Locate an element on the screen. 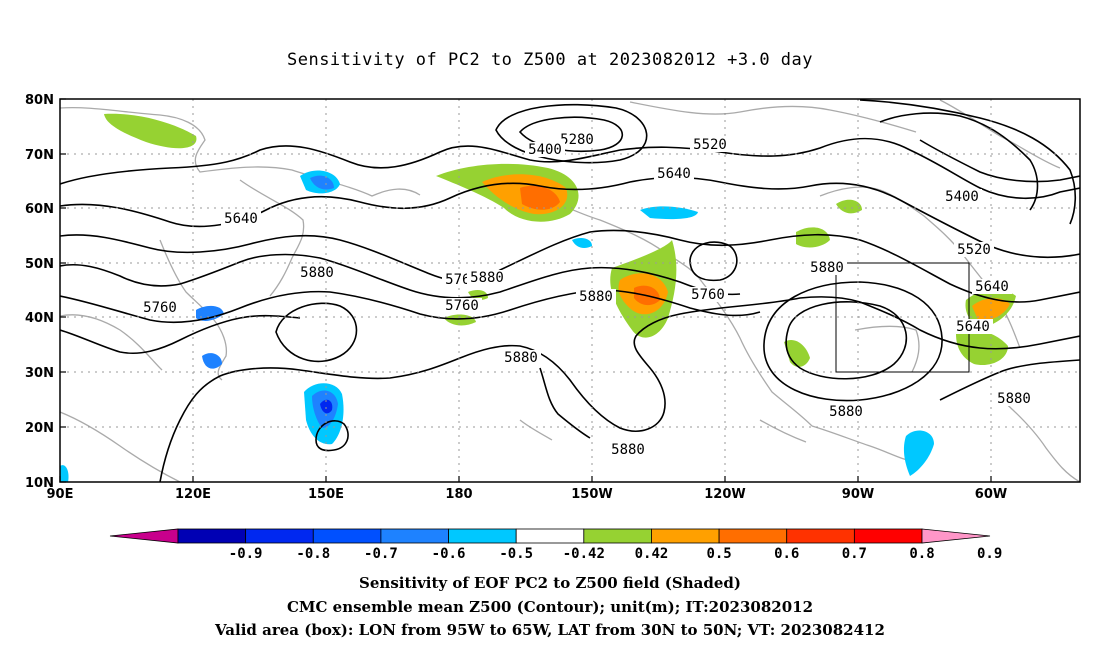 The image size is (1100, 650). colorbar-tick-label: 0.7 is located at coordinates (854, 554).